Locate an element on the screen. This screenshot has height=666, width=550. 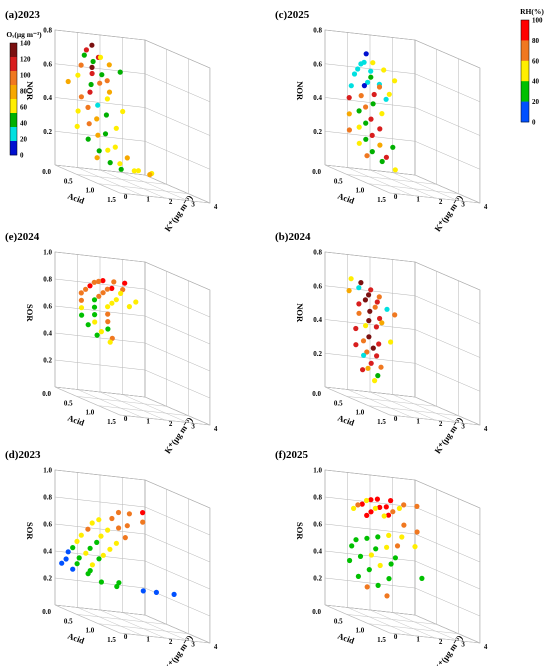
y-axis-label: K⁺(μg m⁻³) is located at coordinates (448, 213).